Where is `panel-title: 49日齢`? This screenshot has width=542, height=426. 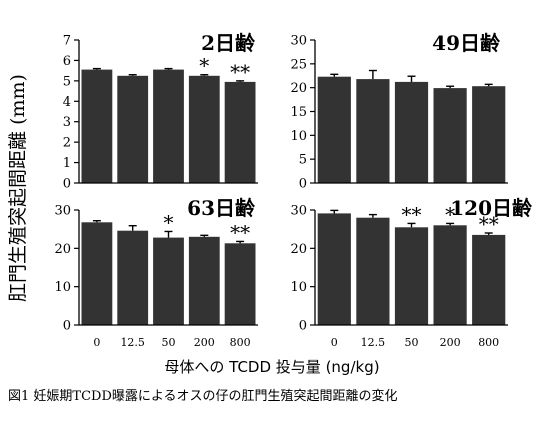 panel-title: 49日齢 is located at coordinates (466, 43).